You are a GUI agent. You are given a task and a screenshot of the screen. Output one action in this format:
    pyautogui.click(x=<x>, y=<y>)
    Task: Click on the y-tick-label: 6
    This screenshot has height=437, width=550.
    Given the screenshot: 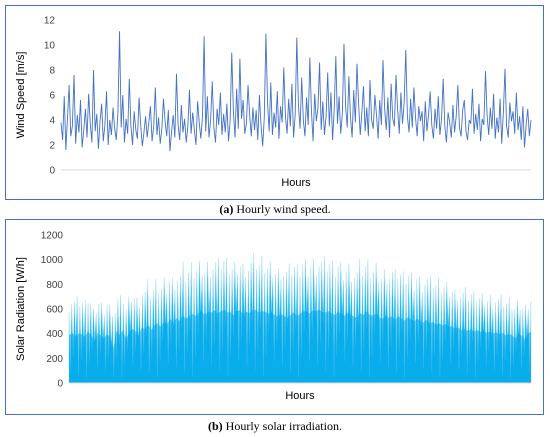 What is the action you would take?
    pyautogui.click(x=52, y=96)
    